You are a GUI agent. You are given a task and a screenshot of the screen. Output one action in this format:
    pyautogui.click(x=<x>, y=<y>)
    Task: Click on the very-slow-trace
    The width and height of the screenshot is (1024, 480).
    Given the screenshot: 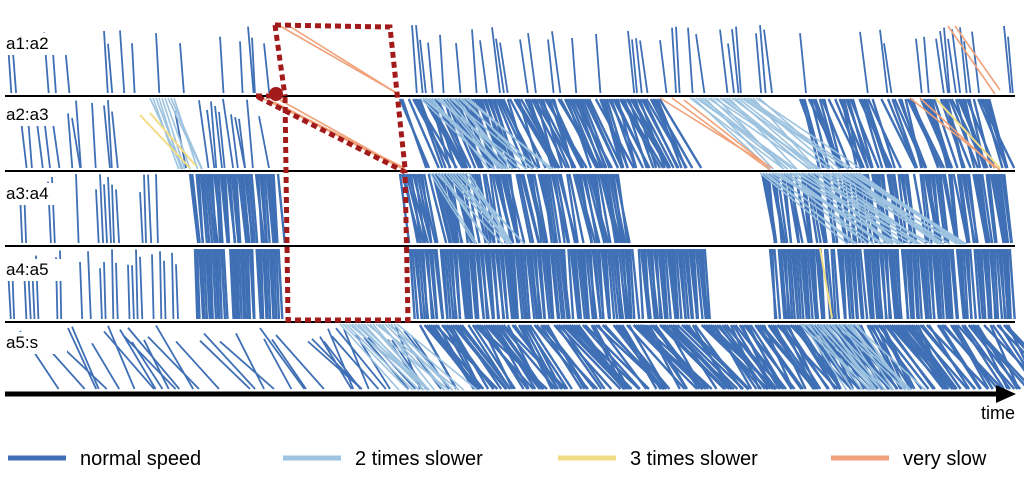 What is the action you would take?
    pyautogui.click(x=721, y=134)
    